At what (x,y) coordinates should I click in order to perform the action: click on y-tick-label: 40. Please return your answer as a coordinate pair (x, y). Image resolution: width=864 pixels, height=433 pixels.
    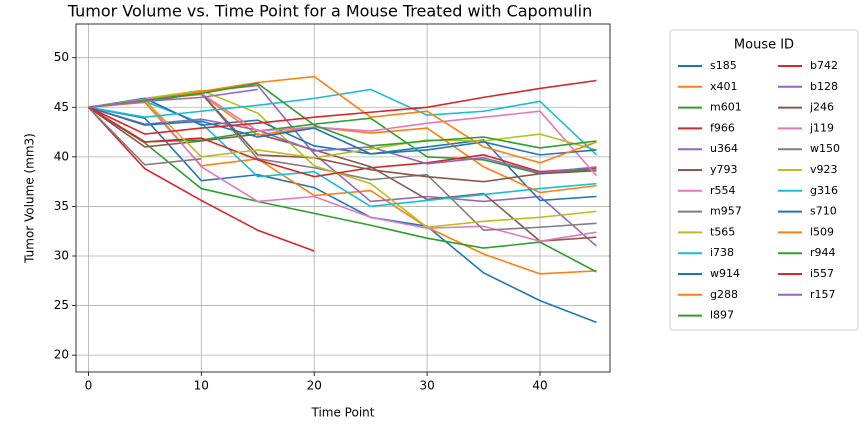
    Looking at the image, I should click on (61, 156).